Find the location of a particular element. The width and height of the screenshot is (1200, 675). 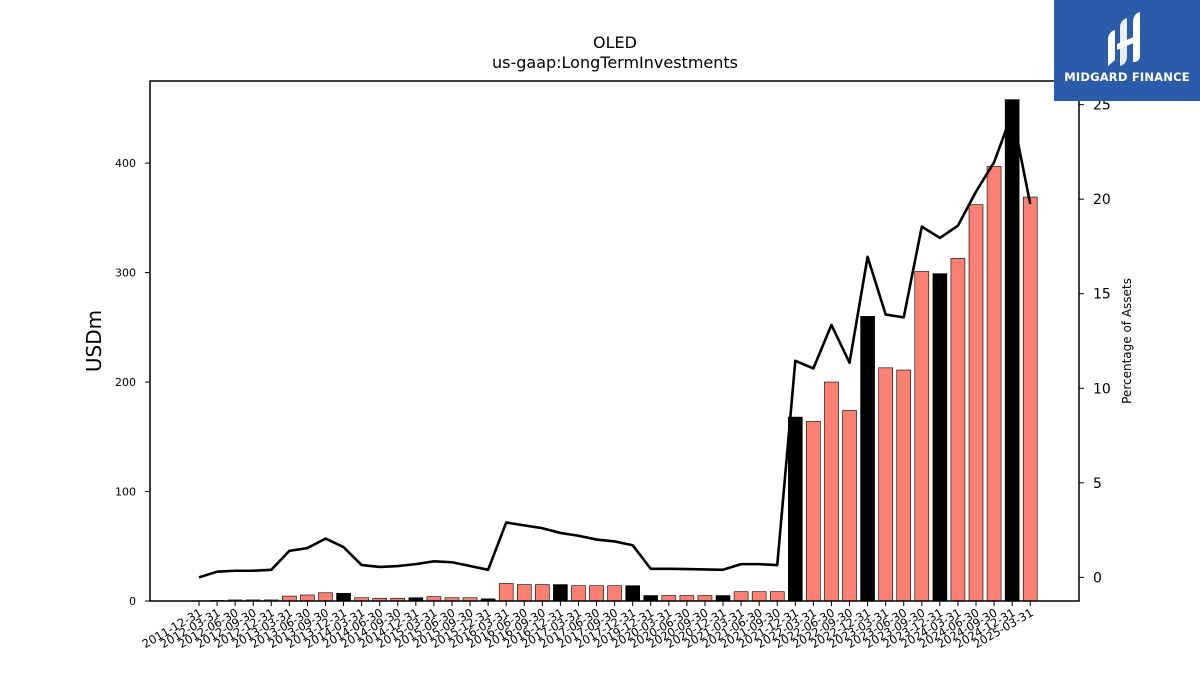

logo-text: MIDGARD FINANCE is located at coordinates (1127, 77).